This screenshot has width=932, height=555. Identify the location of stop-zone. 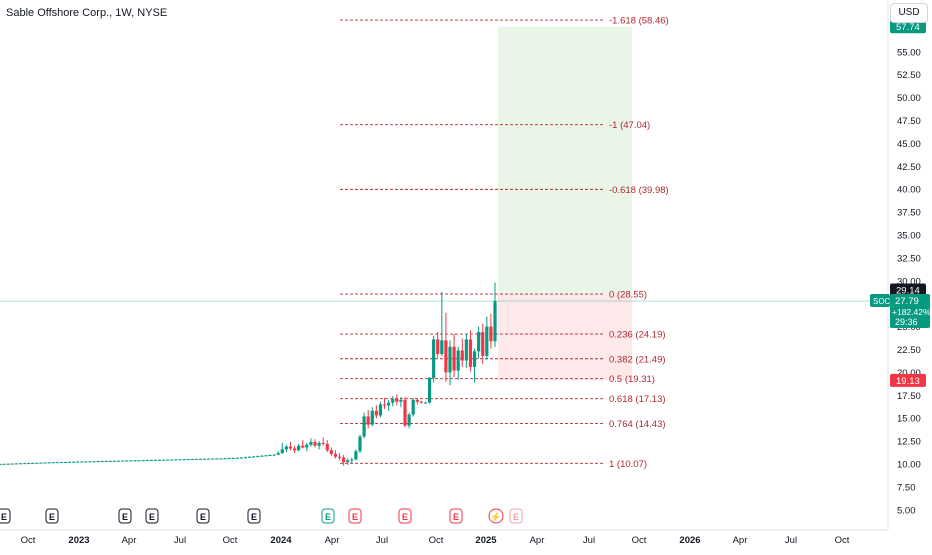
(565, 337).